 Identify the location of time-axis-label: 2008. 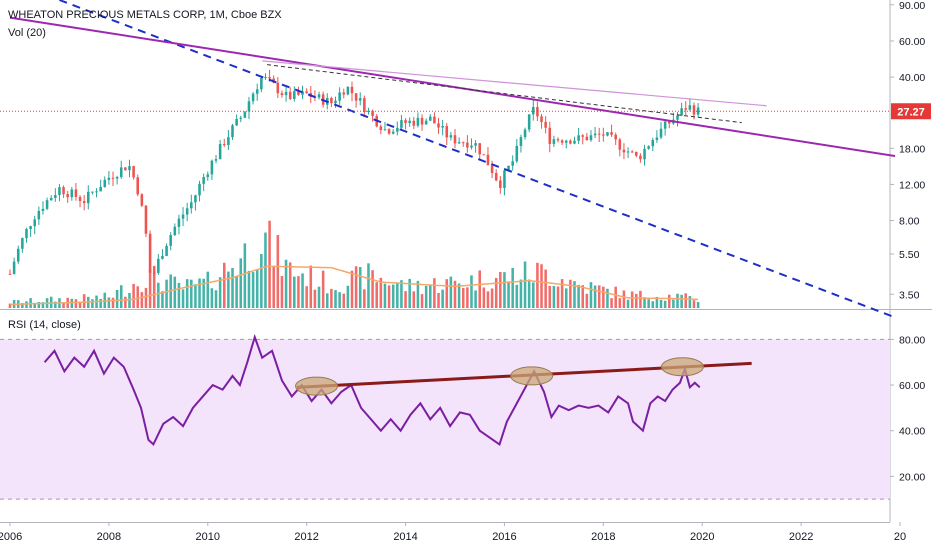
(109, 537).